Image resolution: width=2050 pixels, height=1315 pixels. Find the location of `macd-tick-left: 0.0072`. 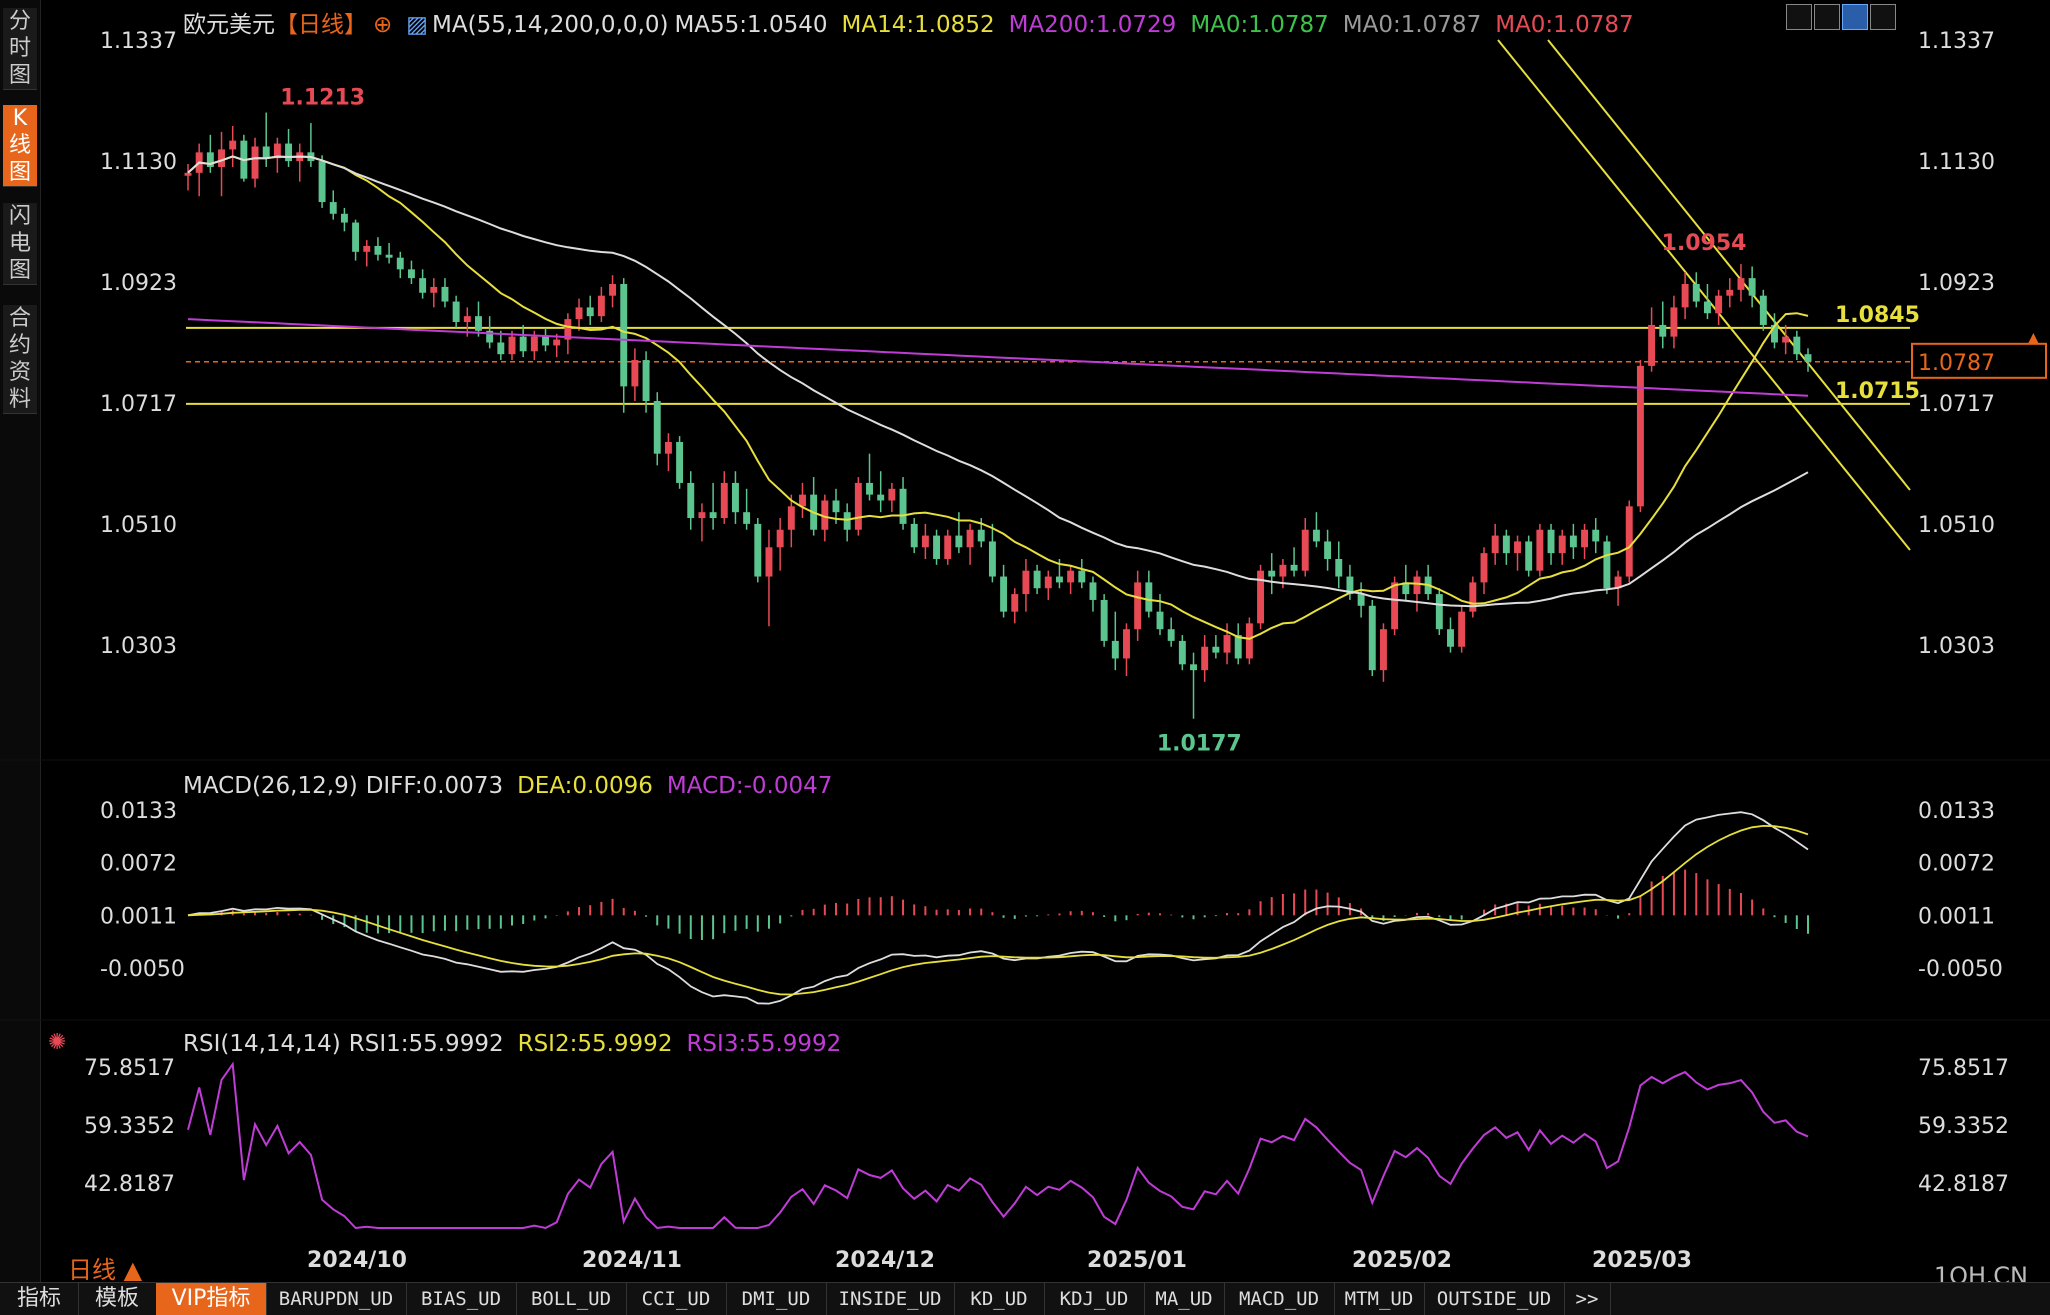

macd-tick-left: 0.0072 is located at coordinates (138, 864).